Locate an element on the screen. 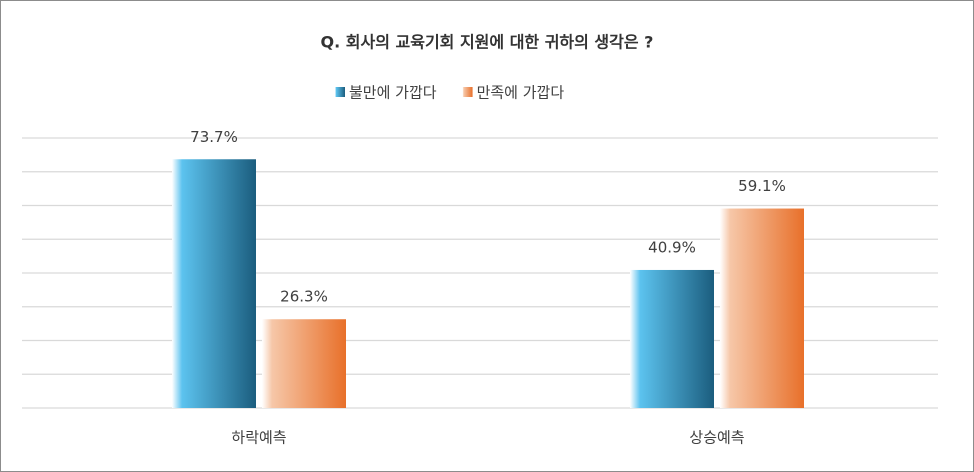  value-label: 73.7% is located at coordinates (214, 137).